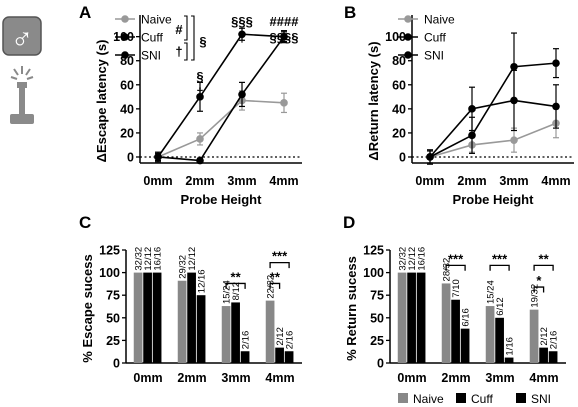 This screenshot has width=578, height=407. Describe the element at coordinates (435, 38) in the screenshot. I see `legend-label-cuff: Cuff` at that location.